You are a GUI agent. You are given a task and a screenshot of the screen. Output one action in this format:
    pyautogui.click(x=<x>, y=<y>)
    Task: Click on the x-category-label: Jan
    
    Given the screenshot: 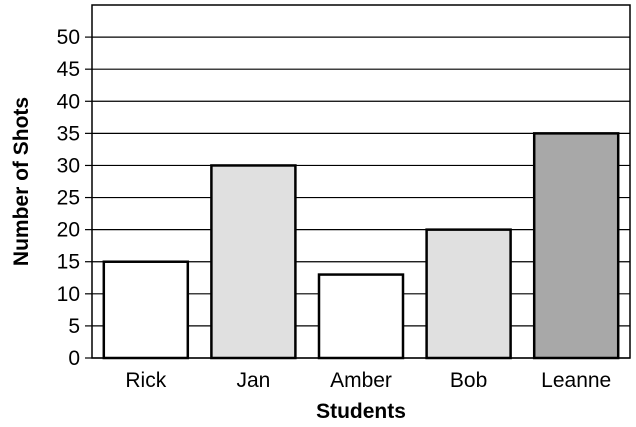 What is the action you would take?
    pyautogui.click(x=253, y=380)
    